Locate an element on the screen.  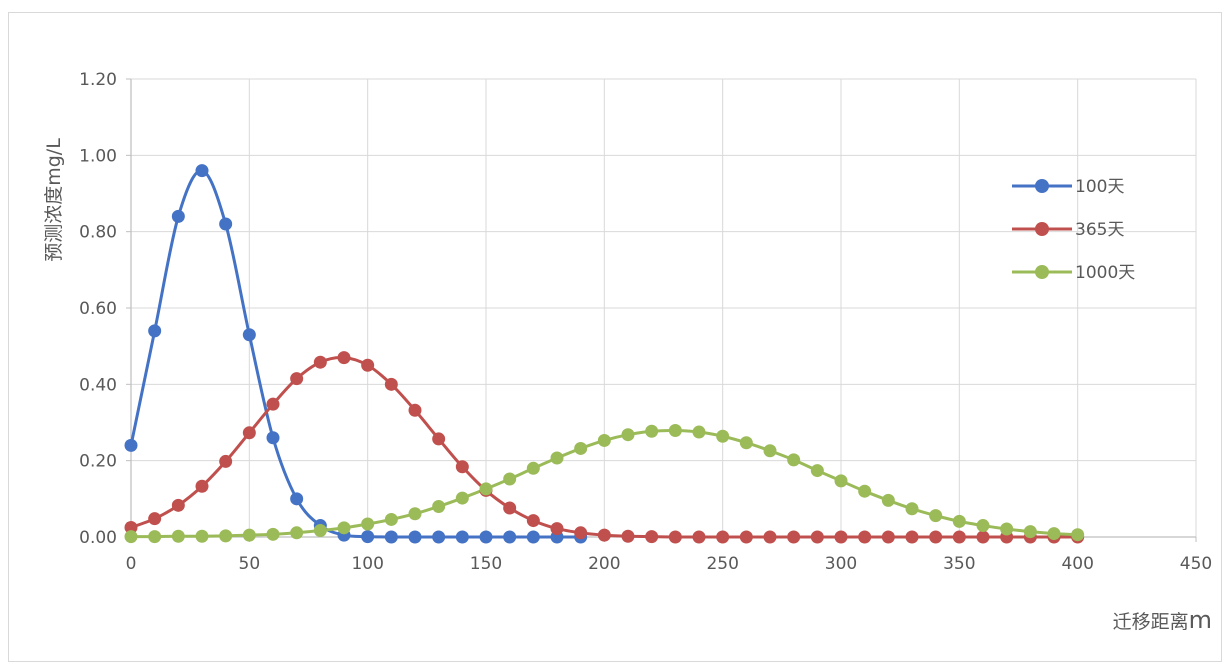
x-tick-label: 350 is located at coordinates (959, 564).